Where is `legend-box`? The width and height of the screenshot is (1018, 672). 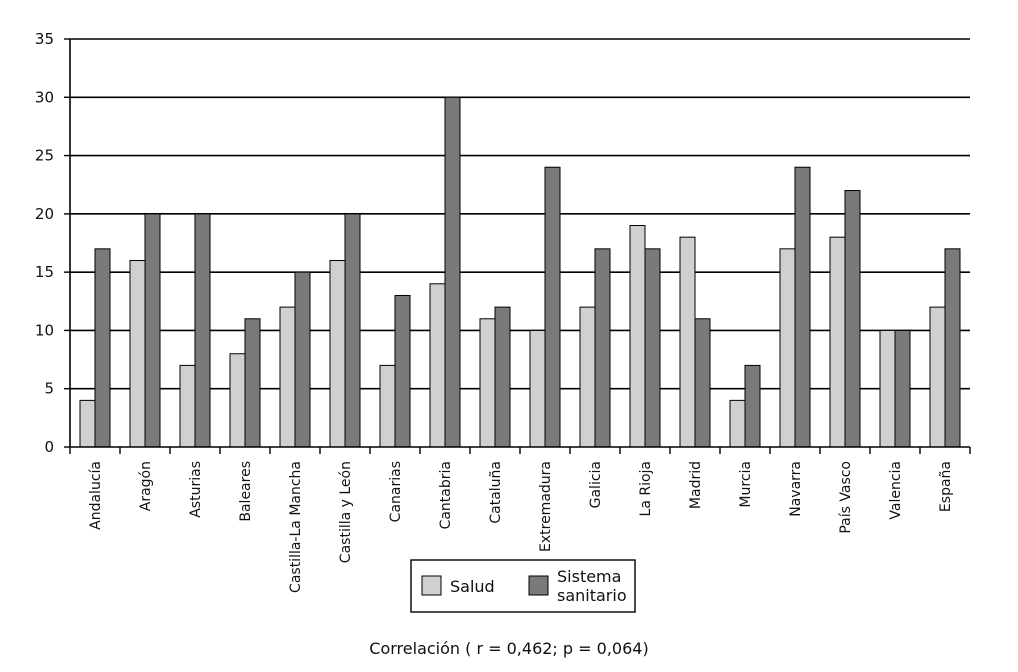 legend-box is located at coordinates (523, 586).